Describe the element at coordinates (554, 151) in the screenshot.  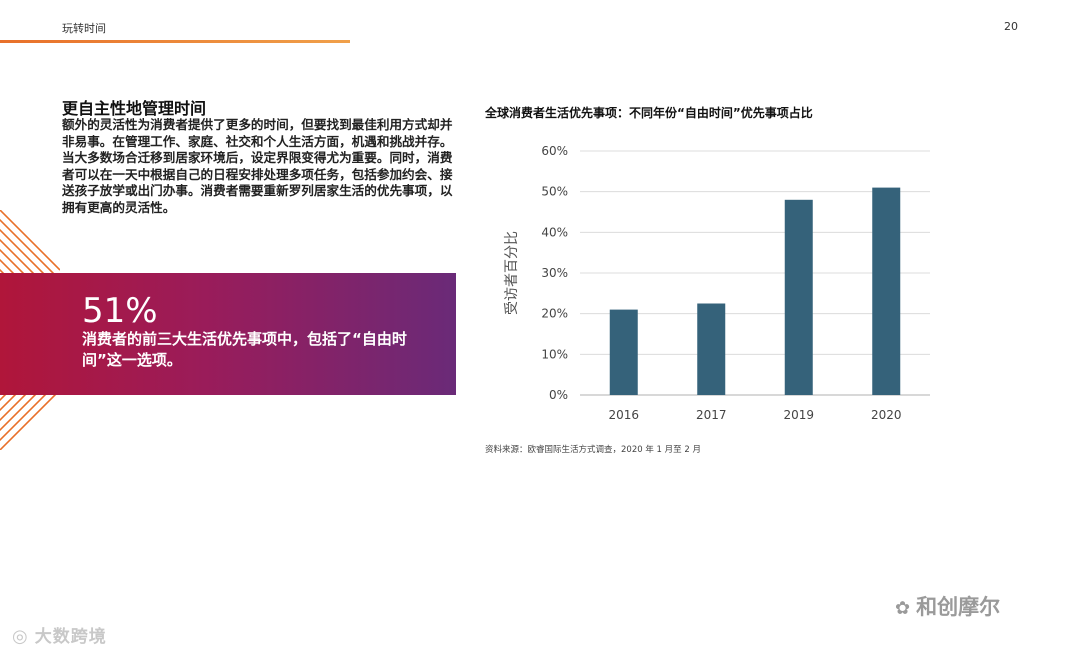
I see `y-tick-label: 60%` at that location.